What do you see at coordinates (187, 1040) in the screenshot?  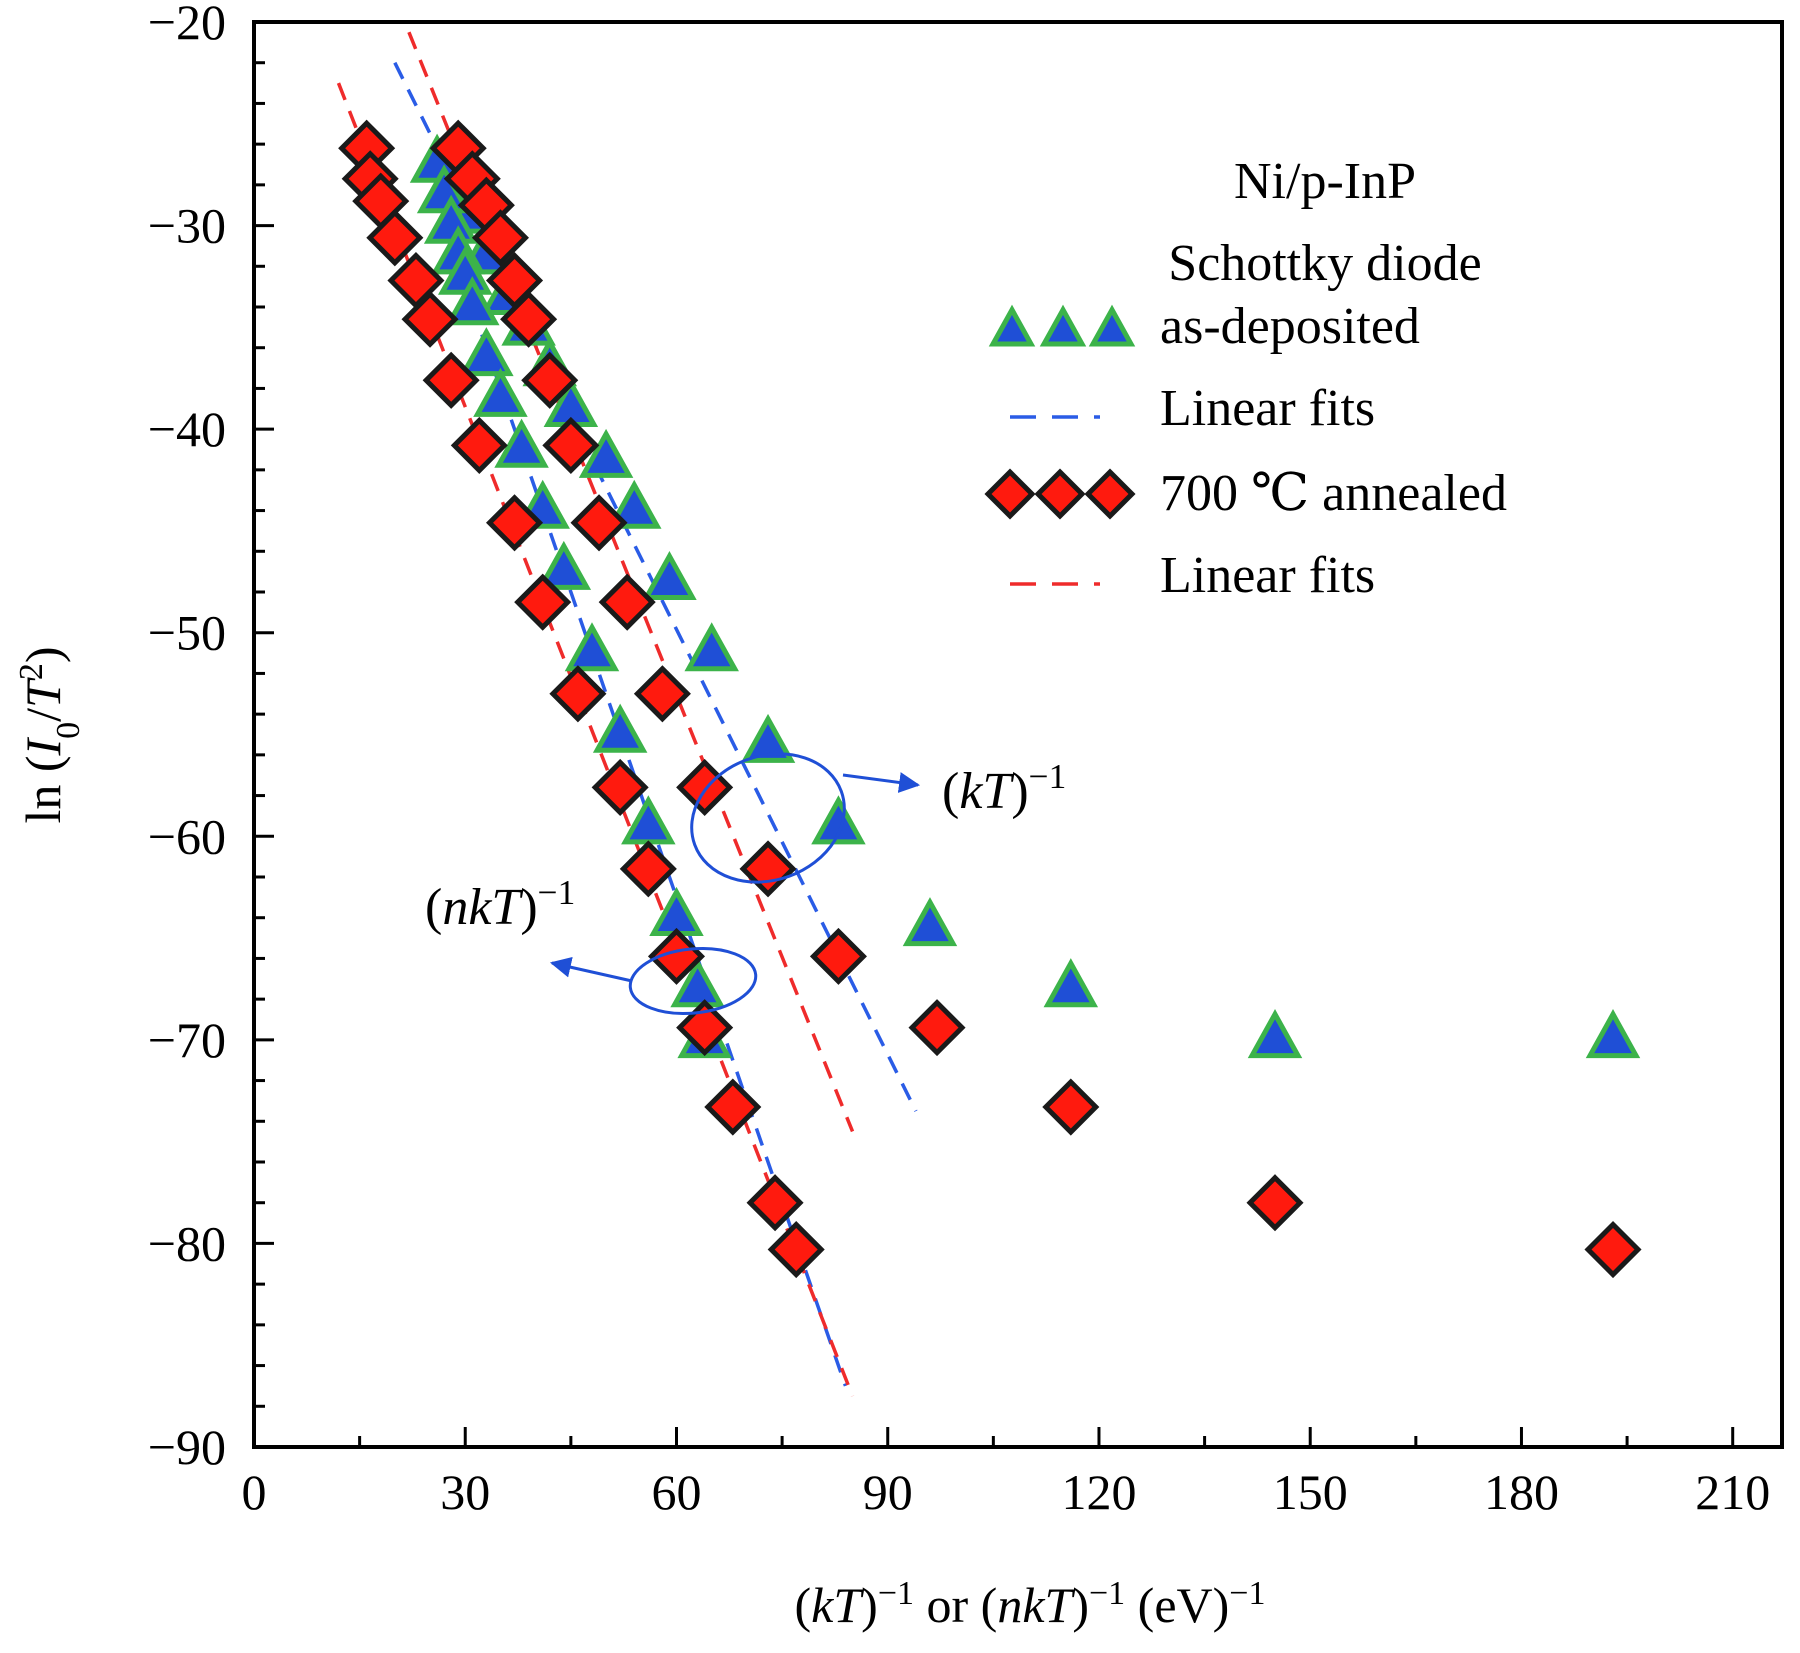 I see `y-tick-label: −70` at bounding box center [187, 1040].